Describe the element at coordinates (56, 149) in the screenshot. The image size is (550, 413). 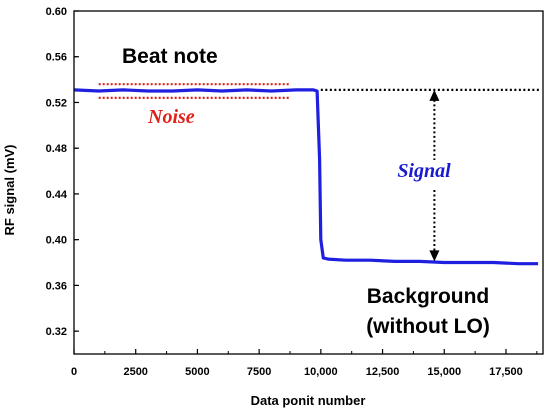
I see `y-tick-label: 0.48` at that location.